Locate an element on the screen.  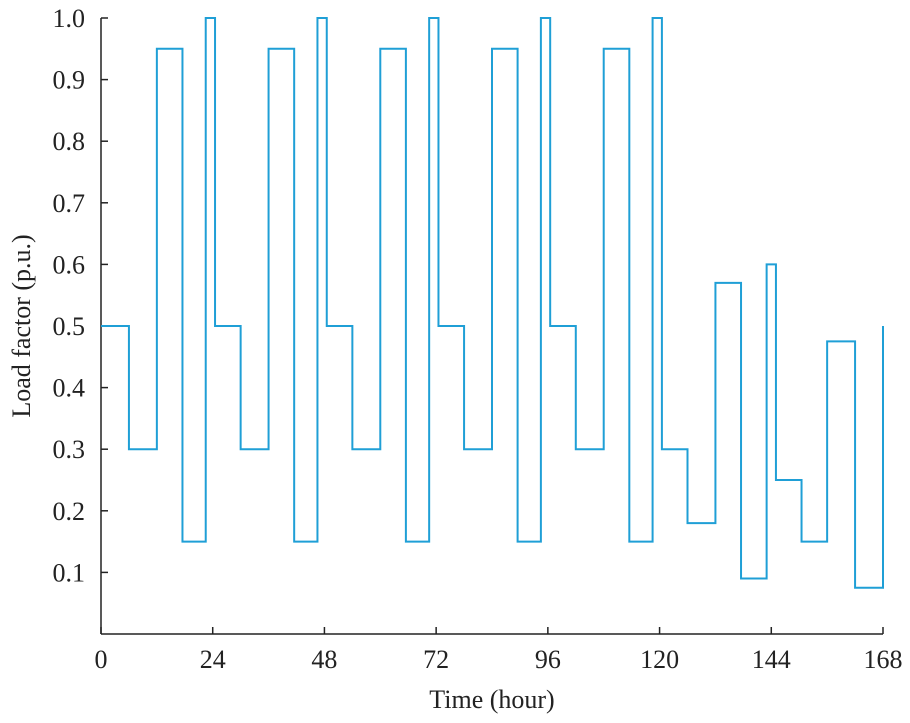
x-tick-label: 0 is located at coordinates (101, 659).